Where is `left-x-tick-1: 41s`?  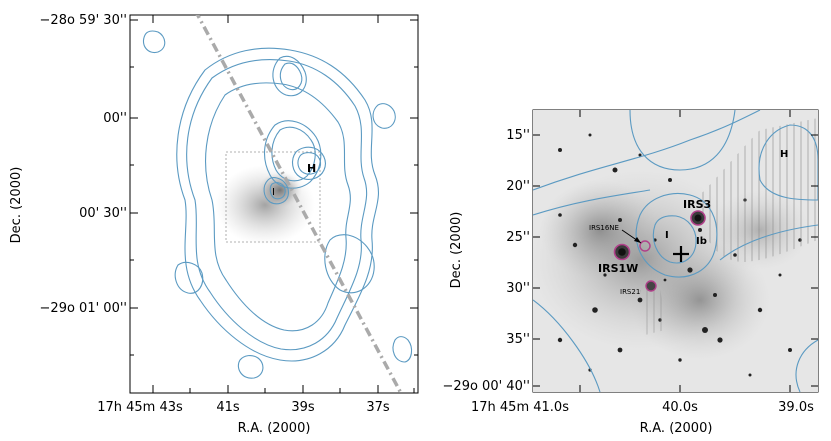 left-x-tick-1: 41s is located at coordinates (228, 407).